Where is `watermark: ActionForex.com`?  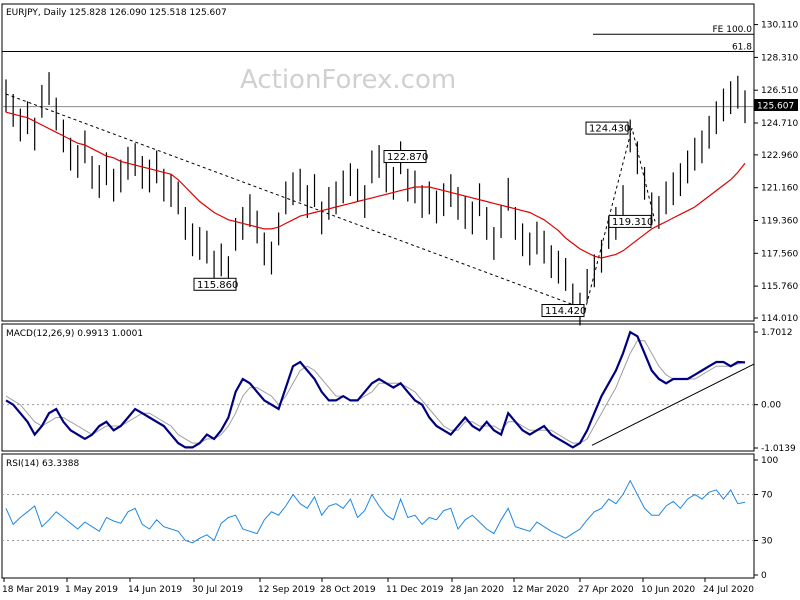
watermark: ActionForex.com is located at coordinates (348, 80).